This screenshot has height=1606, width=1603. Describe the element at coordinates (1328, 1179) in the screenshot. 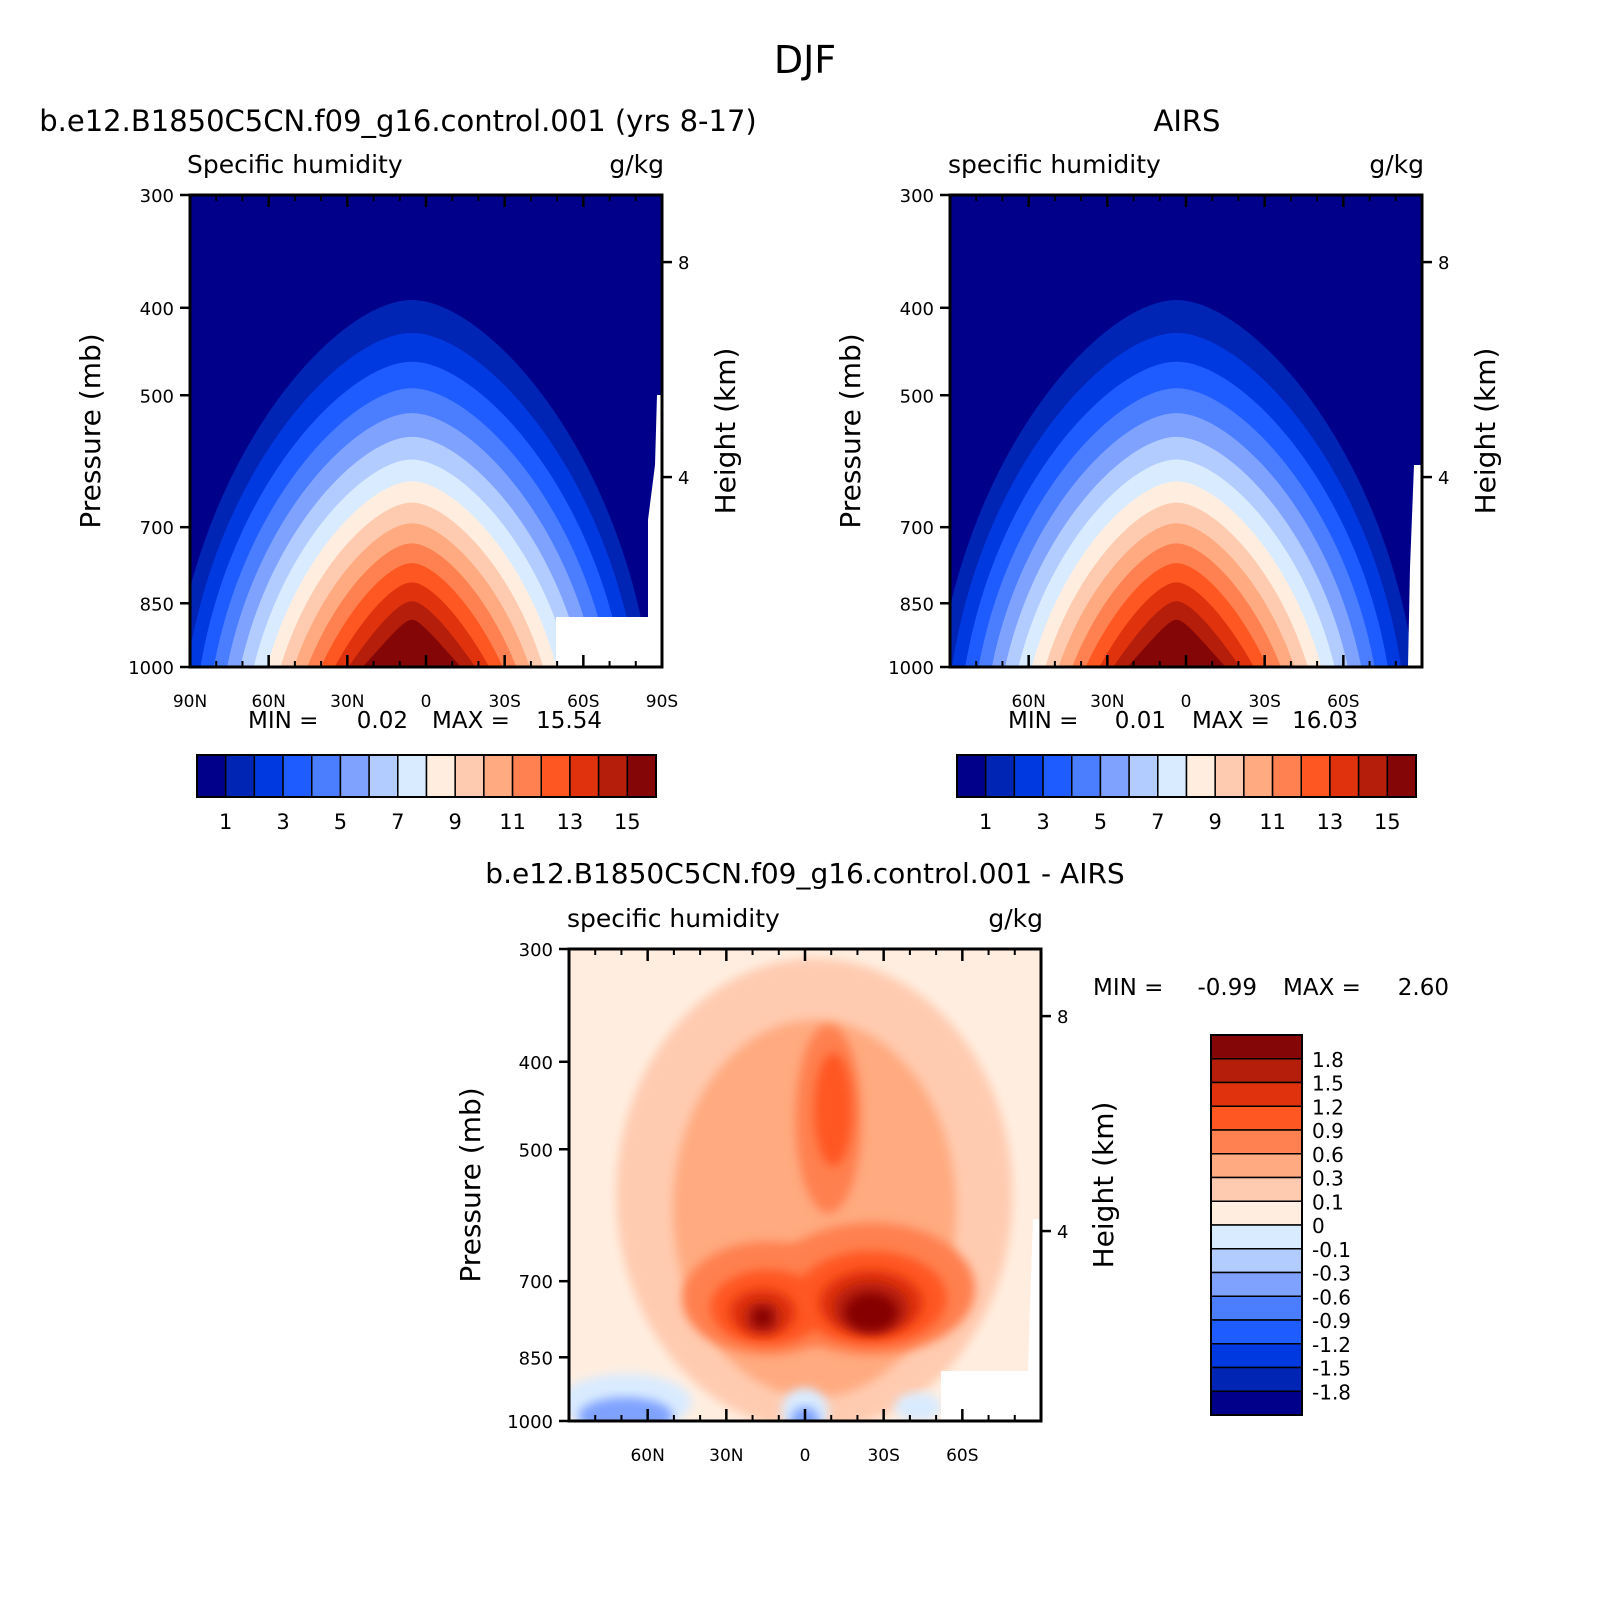

I see `colorbar-label: 0.3` at that location.